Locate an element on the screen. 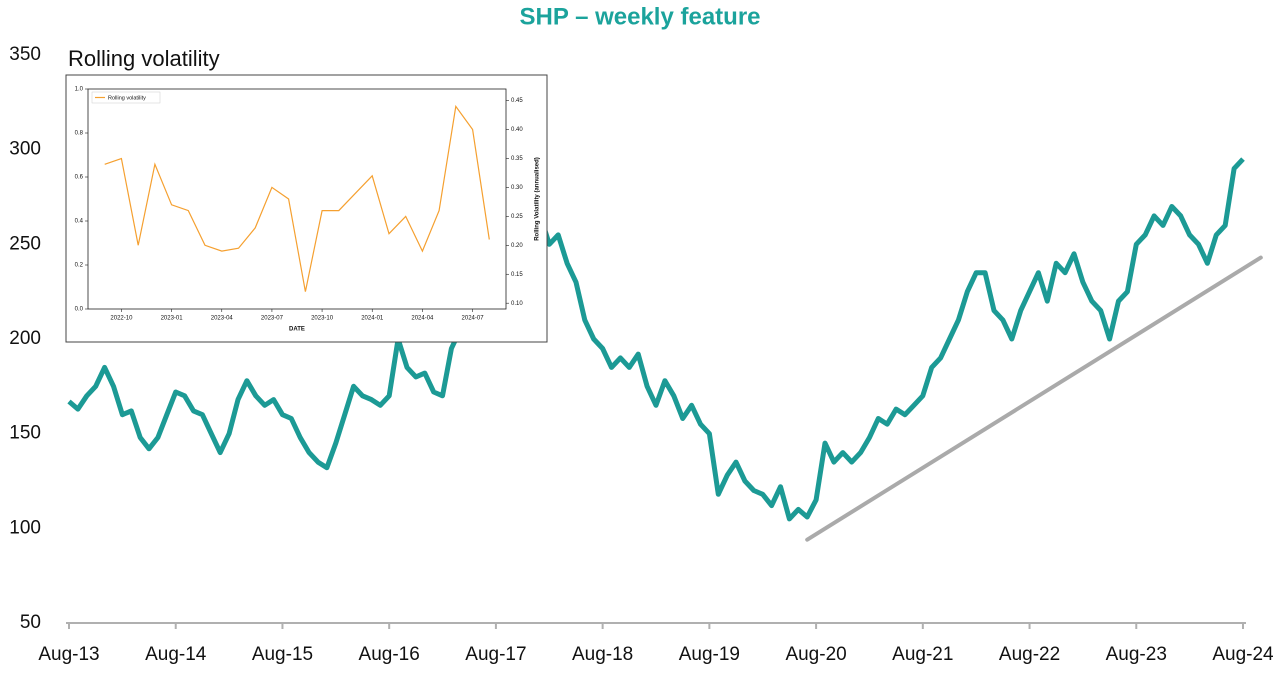 This screenshot has height=684, width=1280. x-tick-label: Aug-15 is located at coordinates (282, 654).